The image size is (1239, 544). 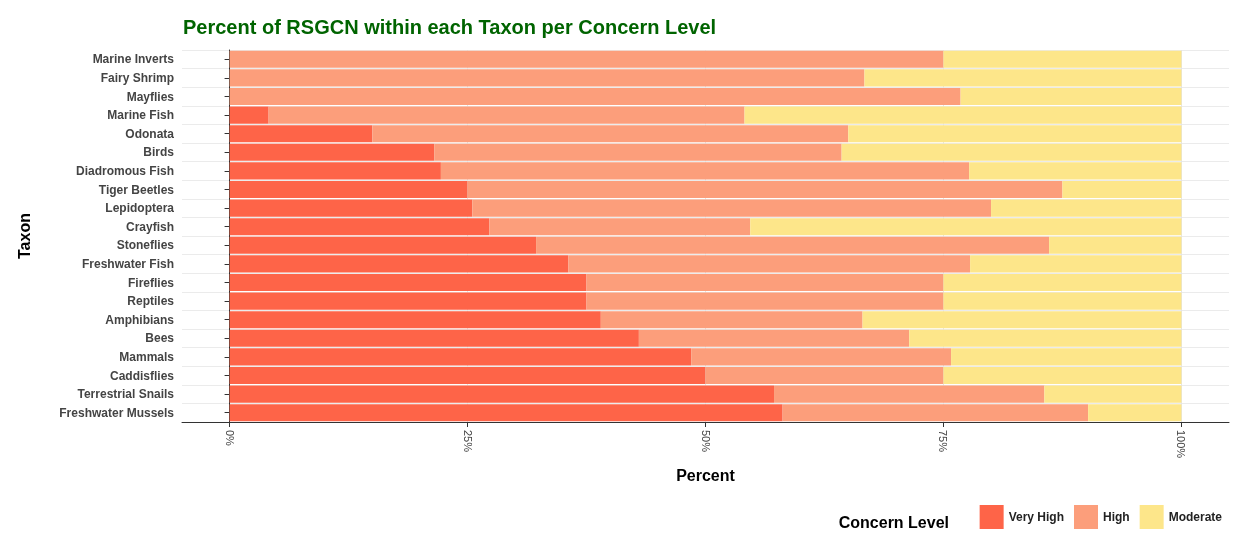 I want to click on y-tick-label: Birds, so click(x=159, y=152).